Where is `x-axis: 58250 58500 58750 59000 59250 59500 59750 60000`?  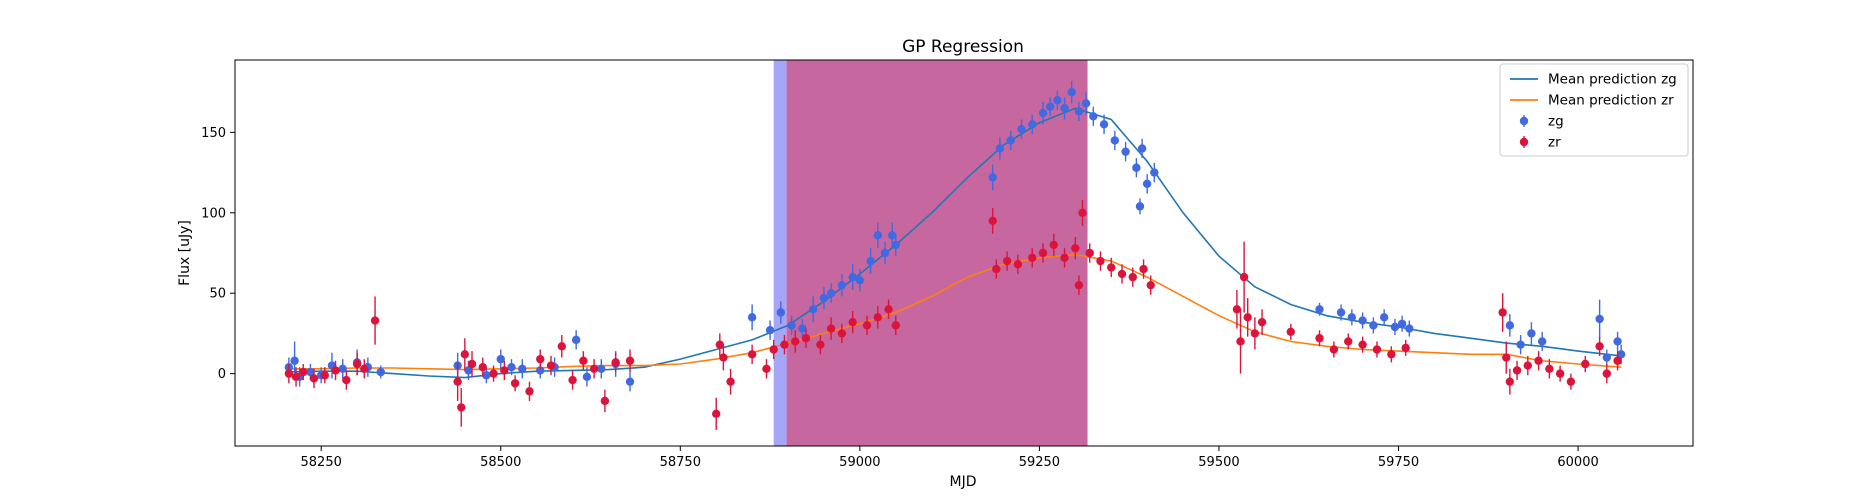 x-axis: 58250 58500 58750 59000 59250 59500 59750 60000 is located at coordinates (950, 458).